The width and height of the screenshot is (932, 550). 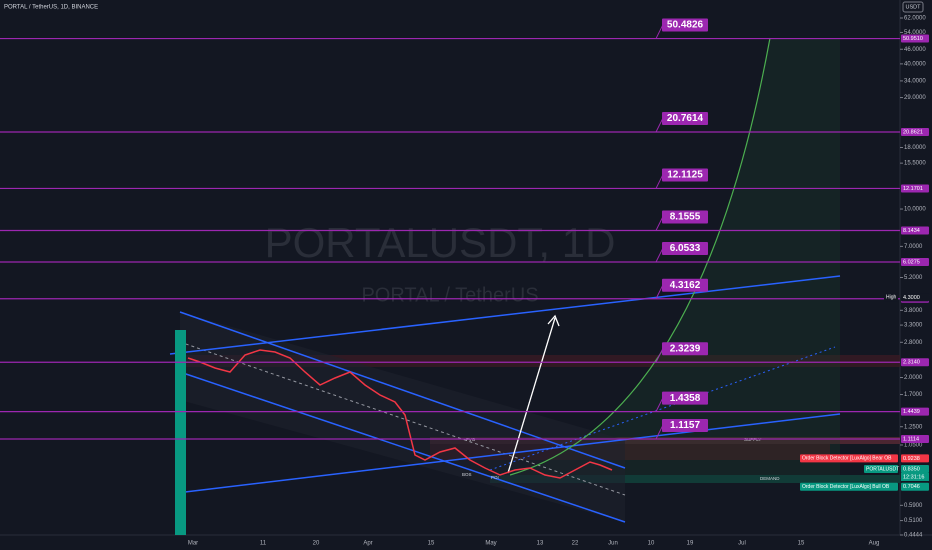 What do you see at coordinates (913, 378) in the screenshot?
I see `price-tick-label: 2.0000` at bounding box center [913, 378].